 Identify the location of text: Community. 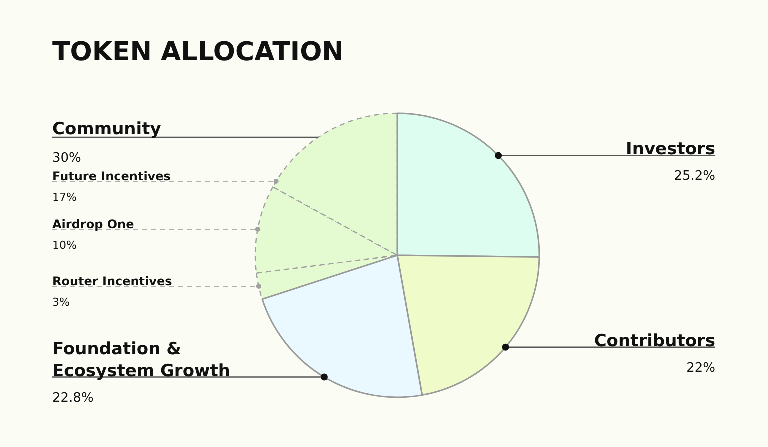
(107, 130).